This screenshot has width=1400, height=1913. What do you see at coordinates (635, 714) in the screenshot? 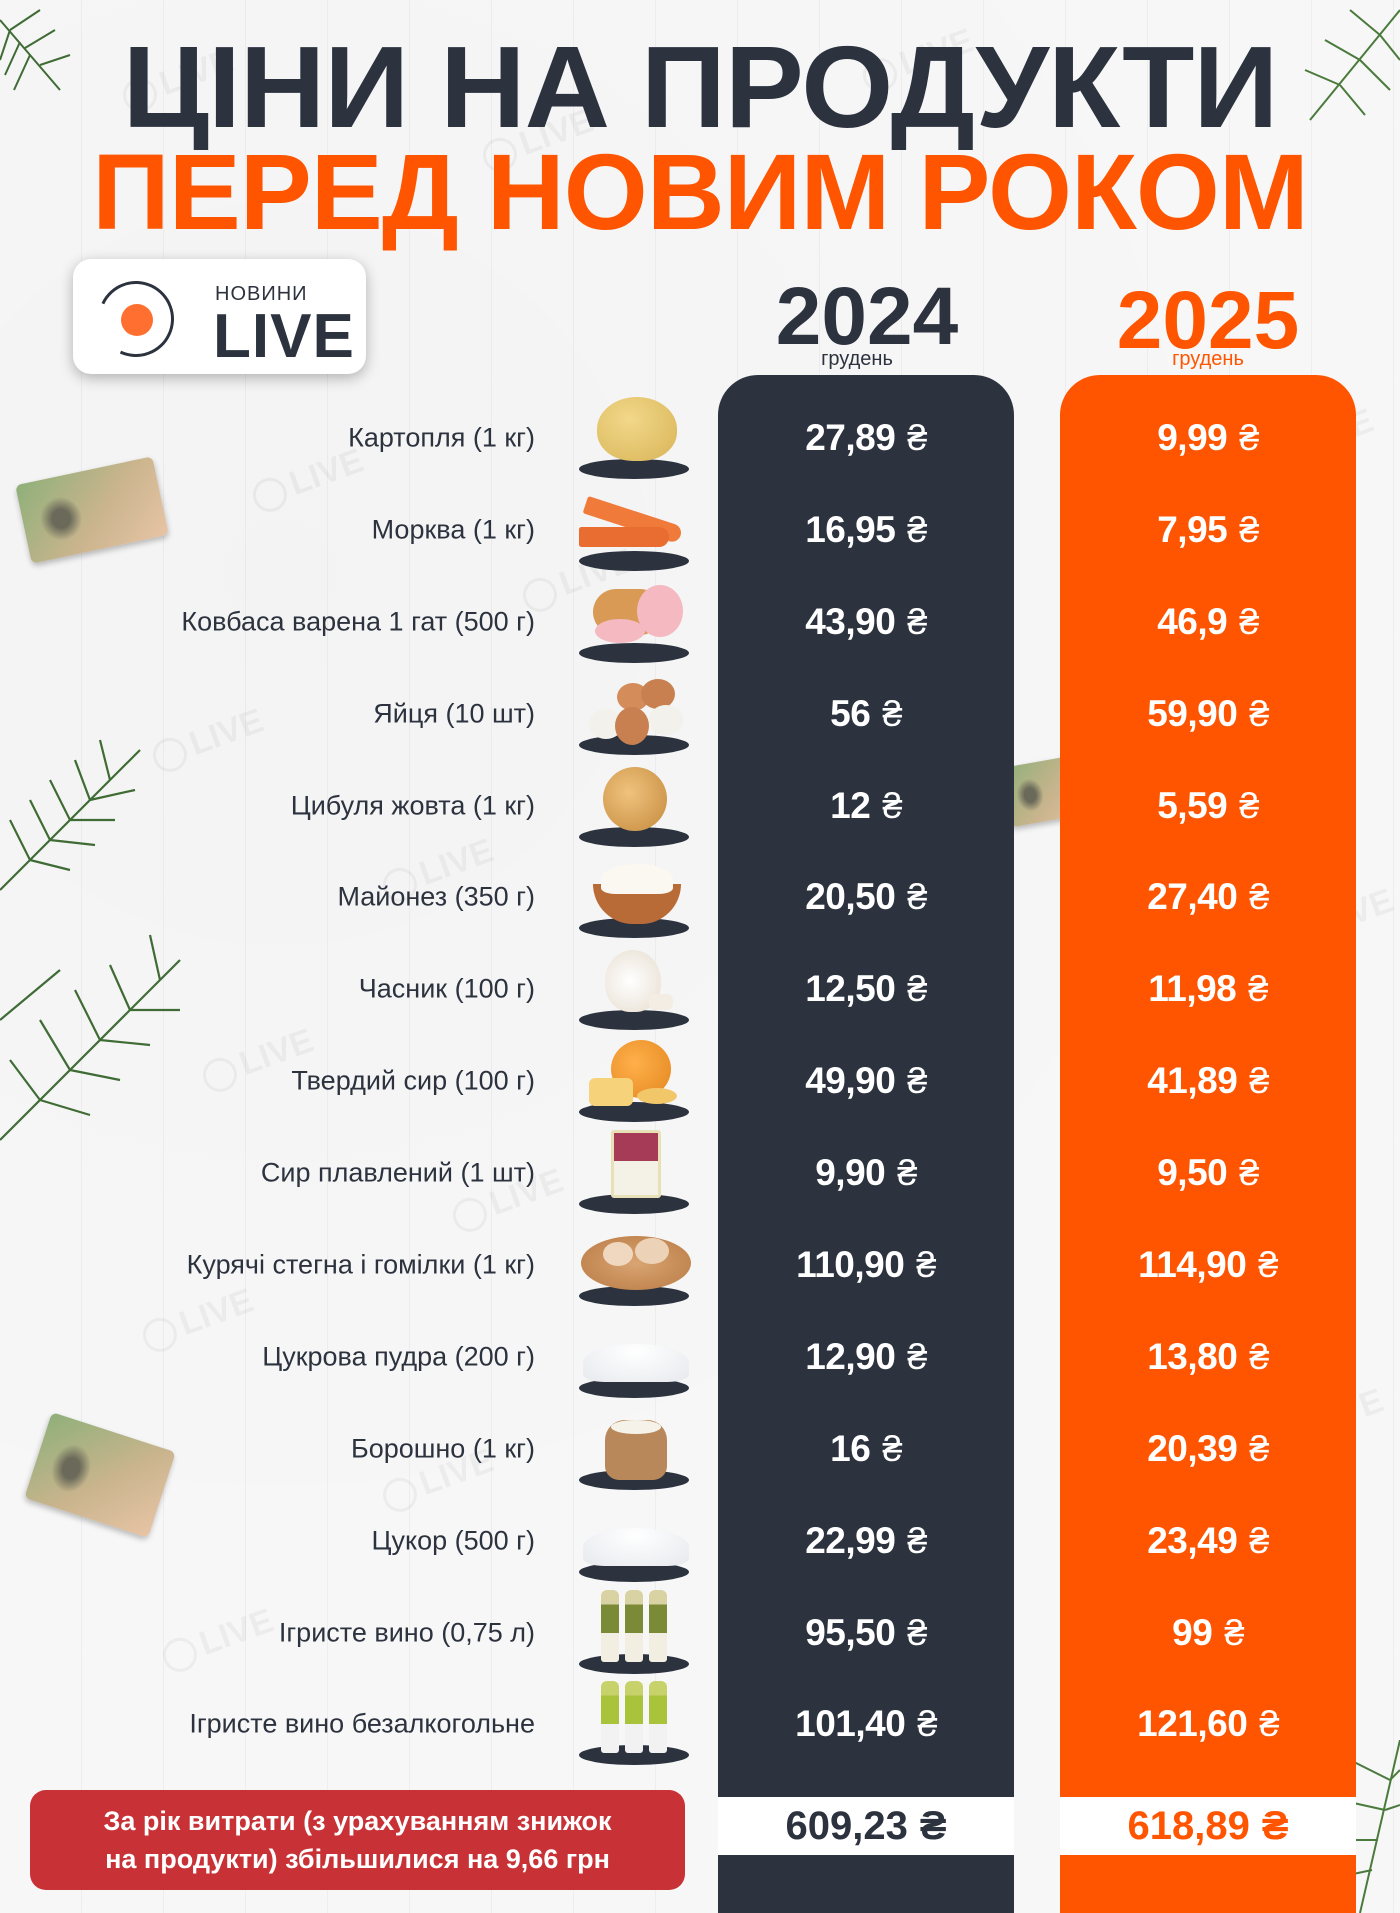
I see `eggs-icon` at bounding box center [635, 714].